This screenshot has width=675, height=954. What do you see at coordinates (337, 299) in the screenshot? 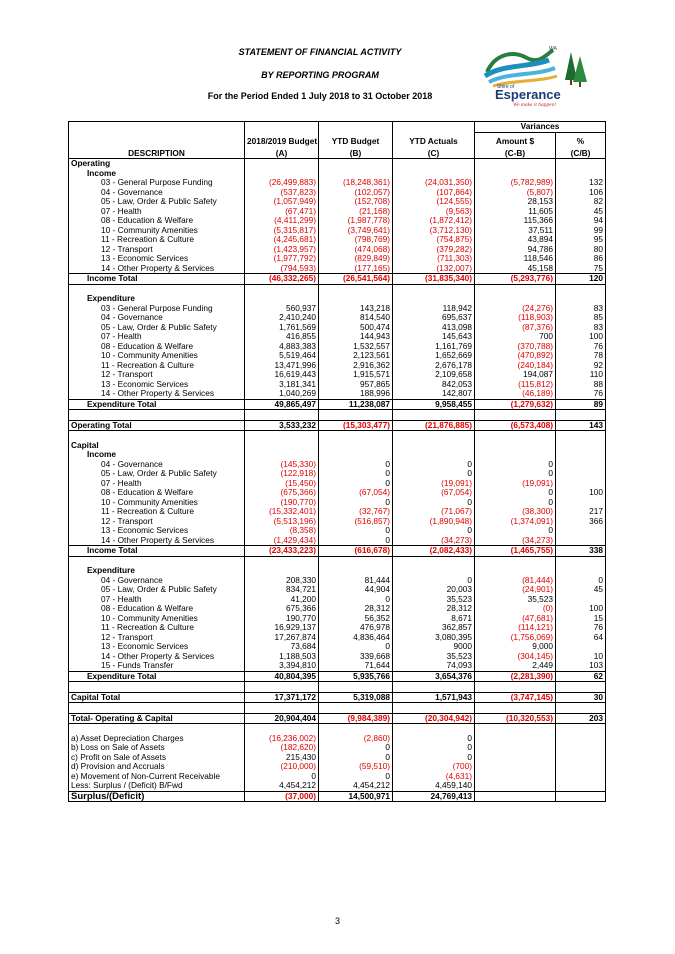
I see `table-row: Expenditure` at bounding box center [337, 299].